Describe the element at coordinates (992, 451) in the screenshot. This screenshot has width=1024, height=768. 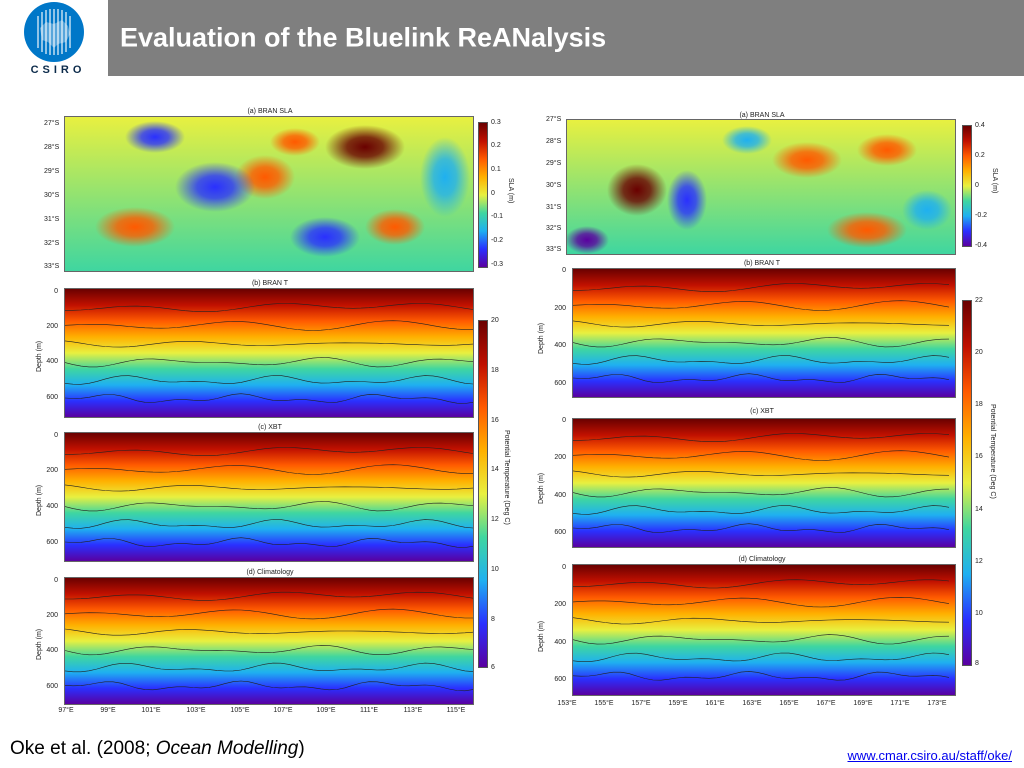
I see `right-temp-cb-label: Potential Temperature (Deg C)` at that location.